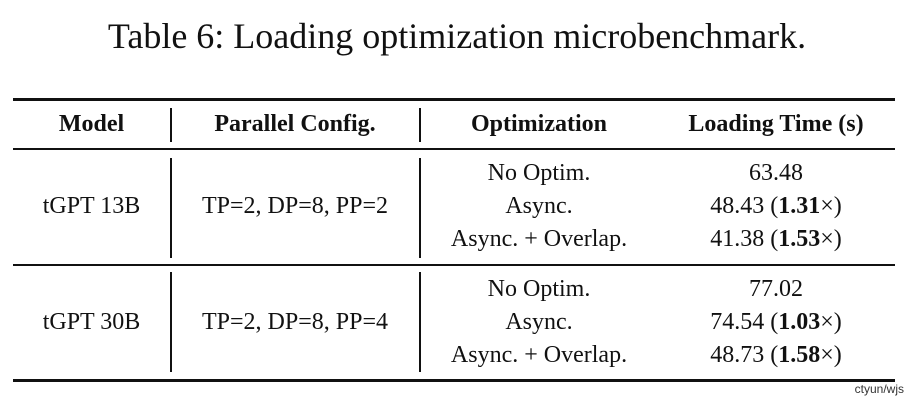 This screenshot has width=914, height=402. What do you see at coordinates (776, 124) in the screenshot?
I see `header-loading-time: Loading Time (s)` at bounding box center [776, 124].